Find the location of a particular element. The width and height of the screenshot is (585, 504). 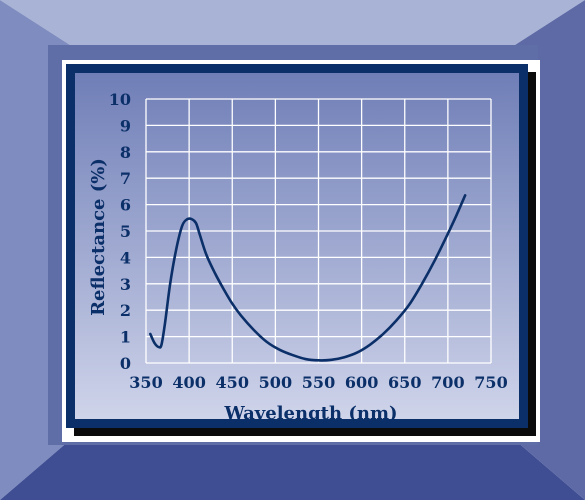

x-tick-label: 650 is located at coordinates (404, 382).